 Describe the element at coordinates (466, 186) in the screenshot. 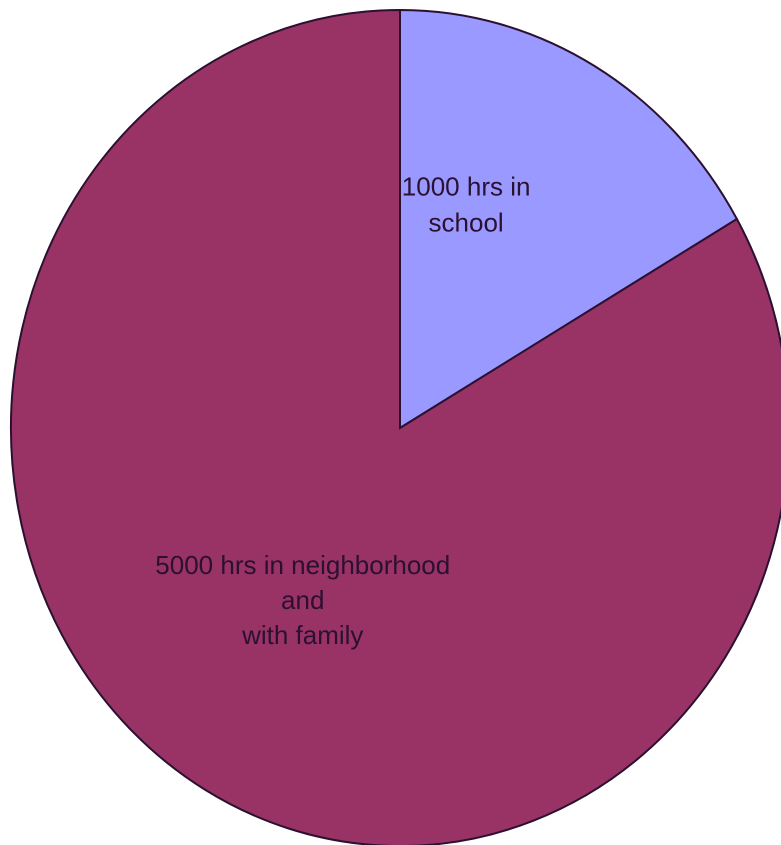

I see `pie-slice-label-1-line-1: 1000 hrs in` at that location.